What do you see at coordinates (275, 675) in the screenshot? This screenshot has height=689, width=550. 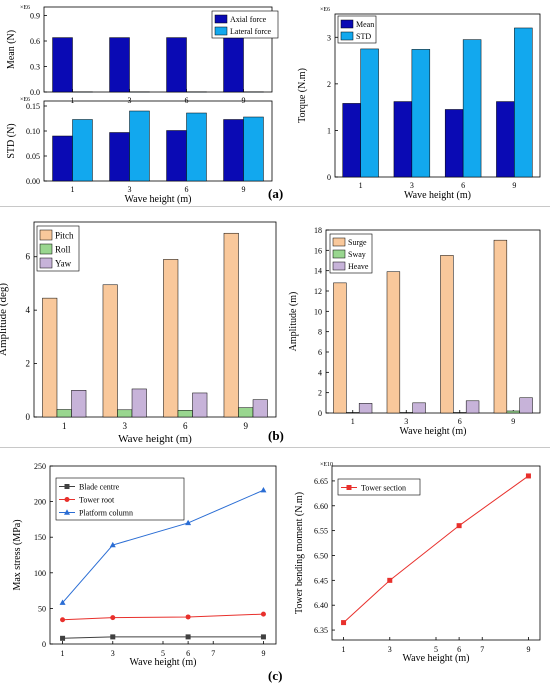 I see `panel-c-label: (c)` at bounding box center [275, 675].